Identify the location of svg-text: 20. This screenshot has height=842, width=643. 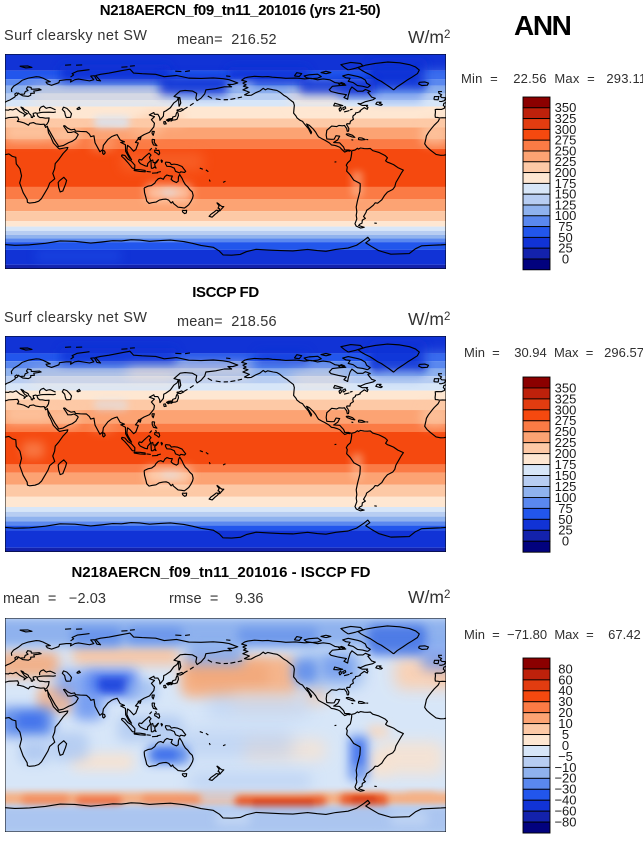
(565, 712).